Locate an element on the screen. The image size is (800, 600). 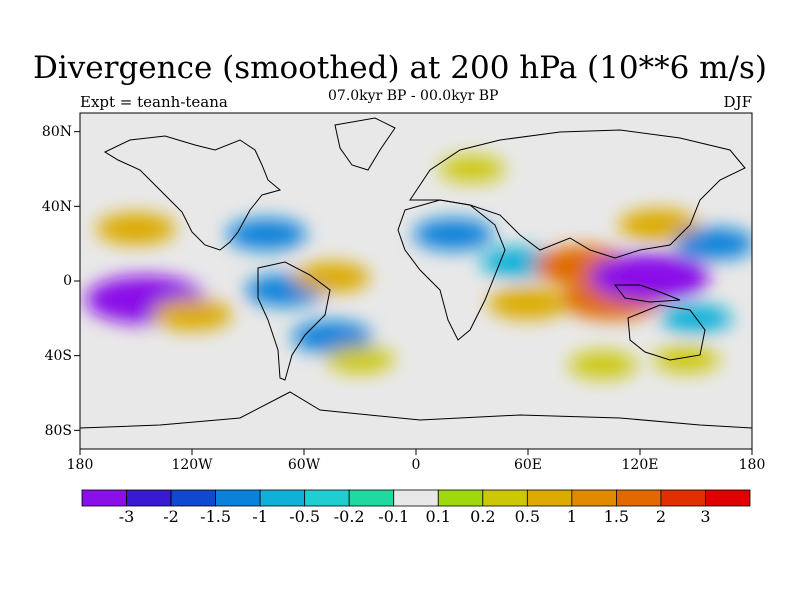
lon-label-120w: 120W is located at coordinates (192, 465).